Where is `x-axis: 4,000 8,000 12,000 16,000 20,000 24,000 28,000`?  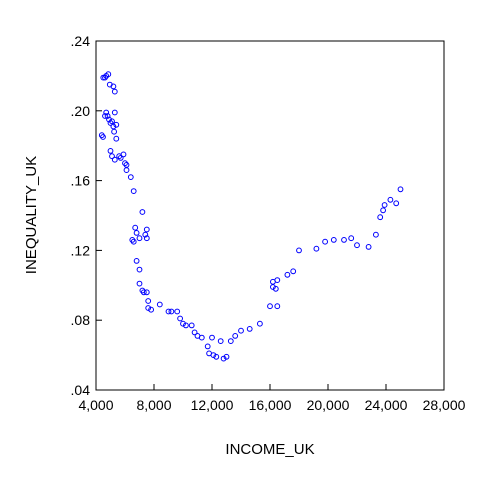
x-axis: 4,000 8,000 12,000 16,000 20,000 24,000 28,000 is located at coordinates (272, 398).